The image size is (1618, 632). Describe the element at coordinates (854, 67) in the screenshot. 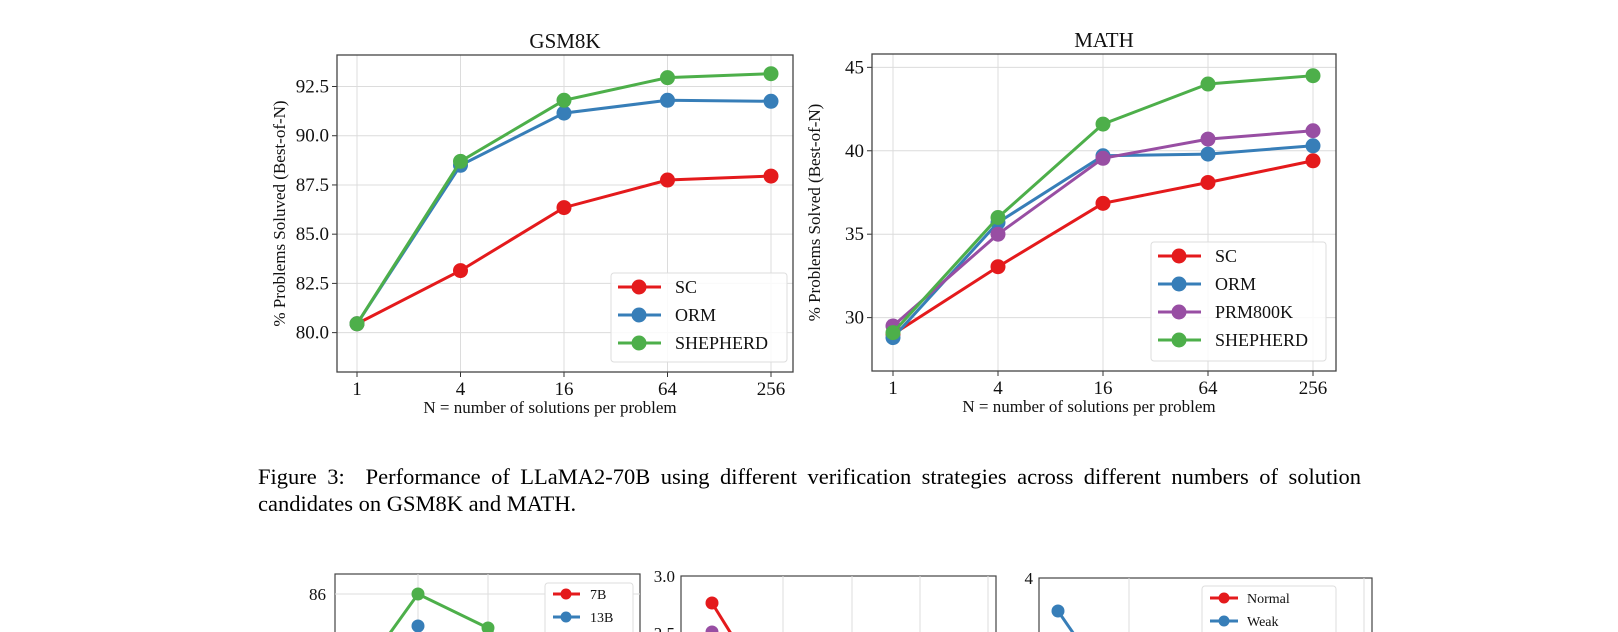

I see `y-tick-label: 45` at that location.